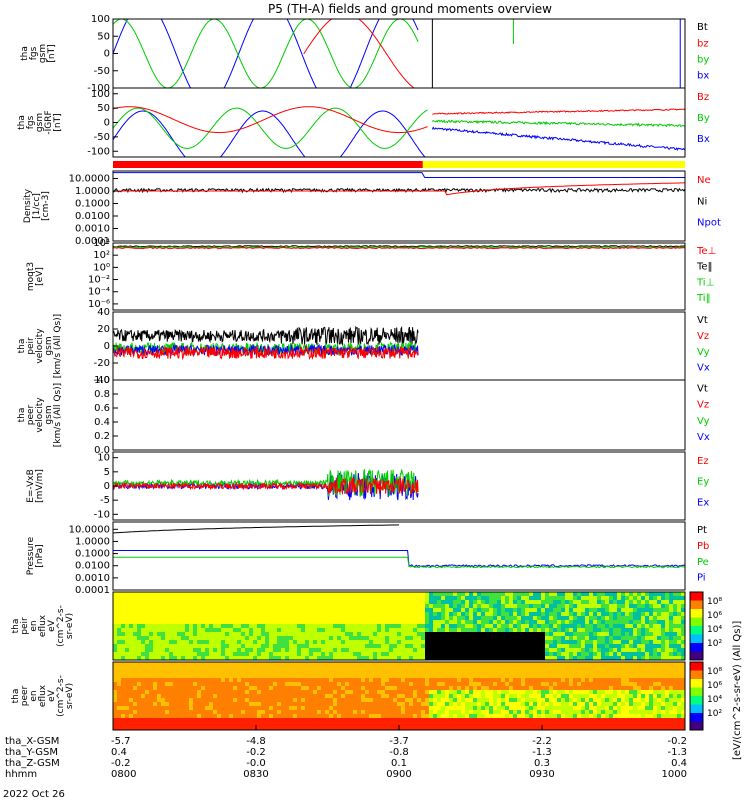  I want to click on y-axis-label: tha fgs gsm [nT], so click(38, 53).